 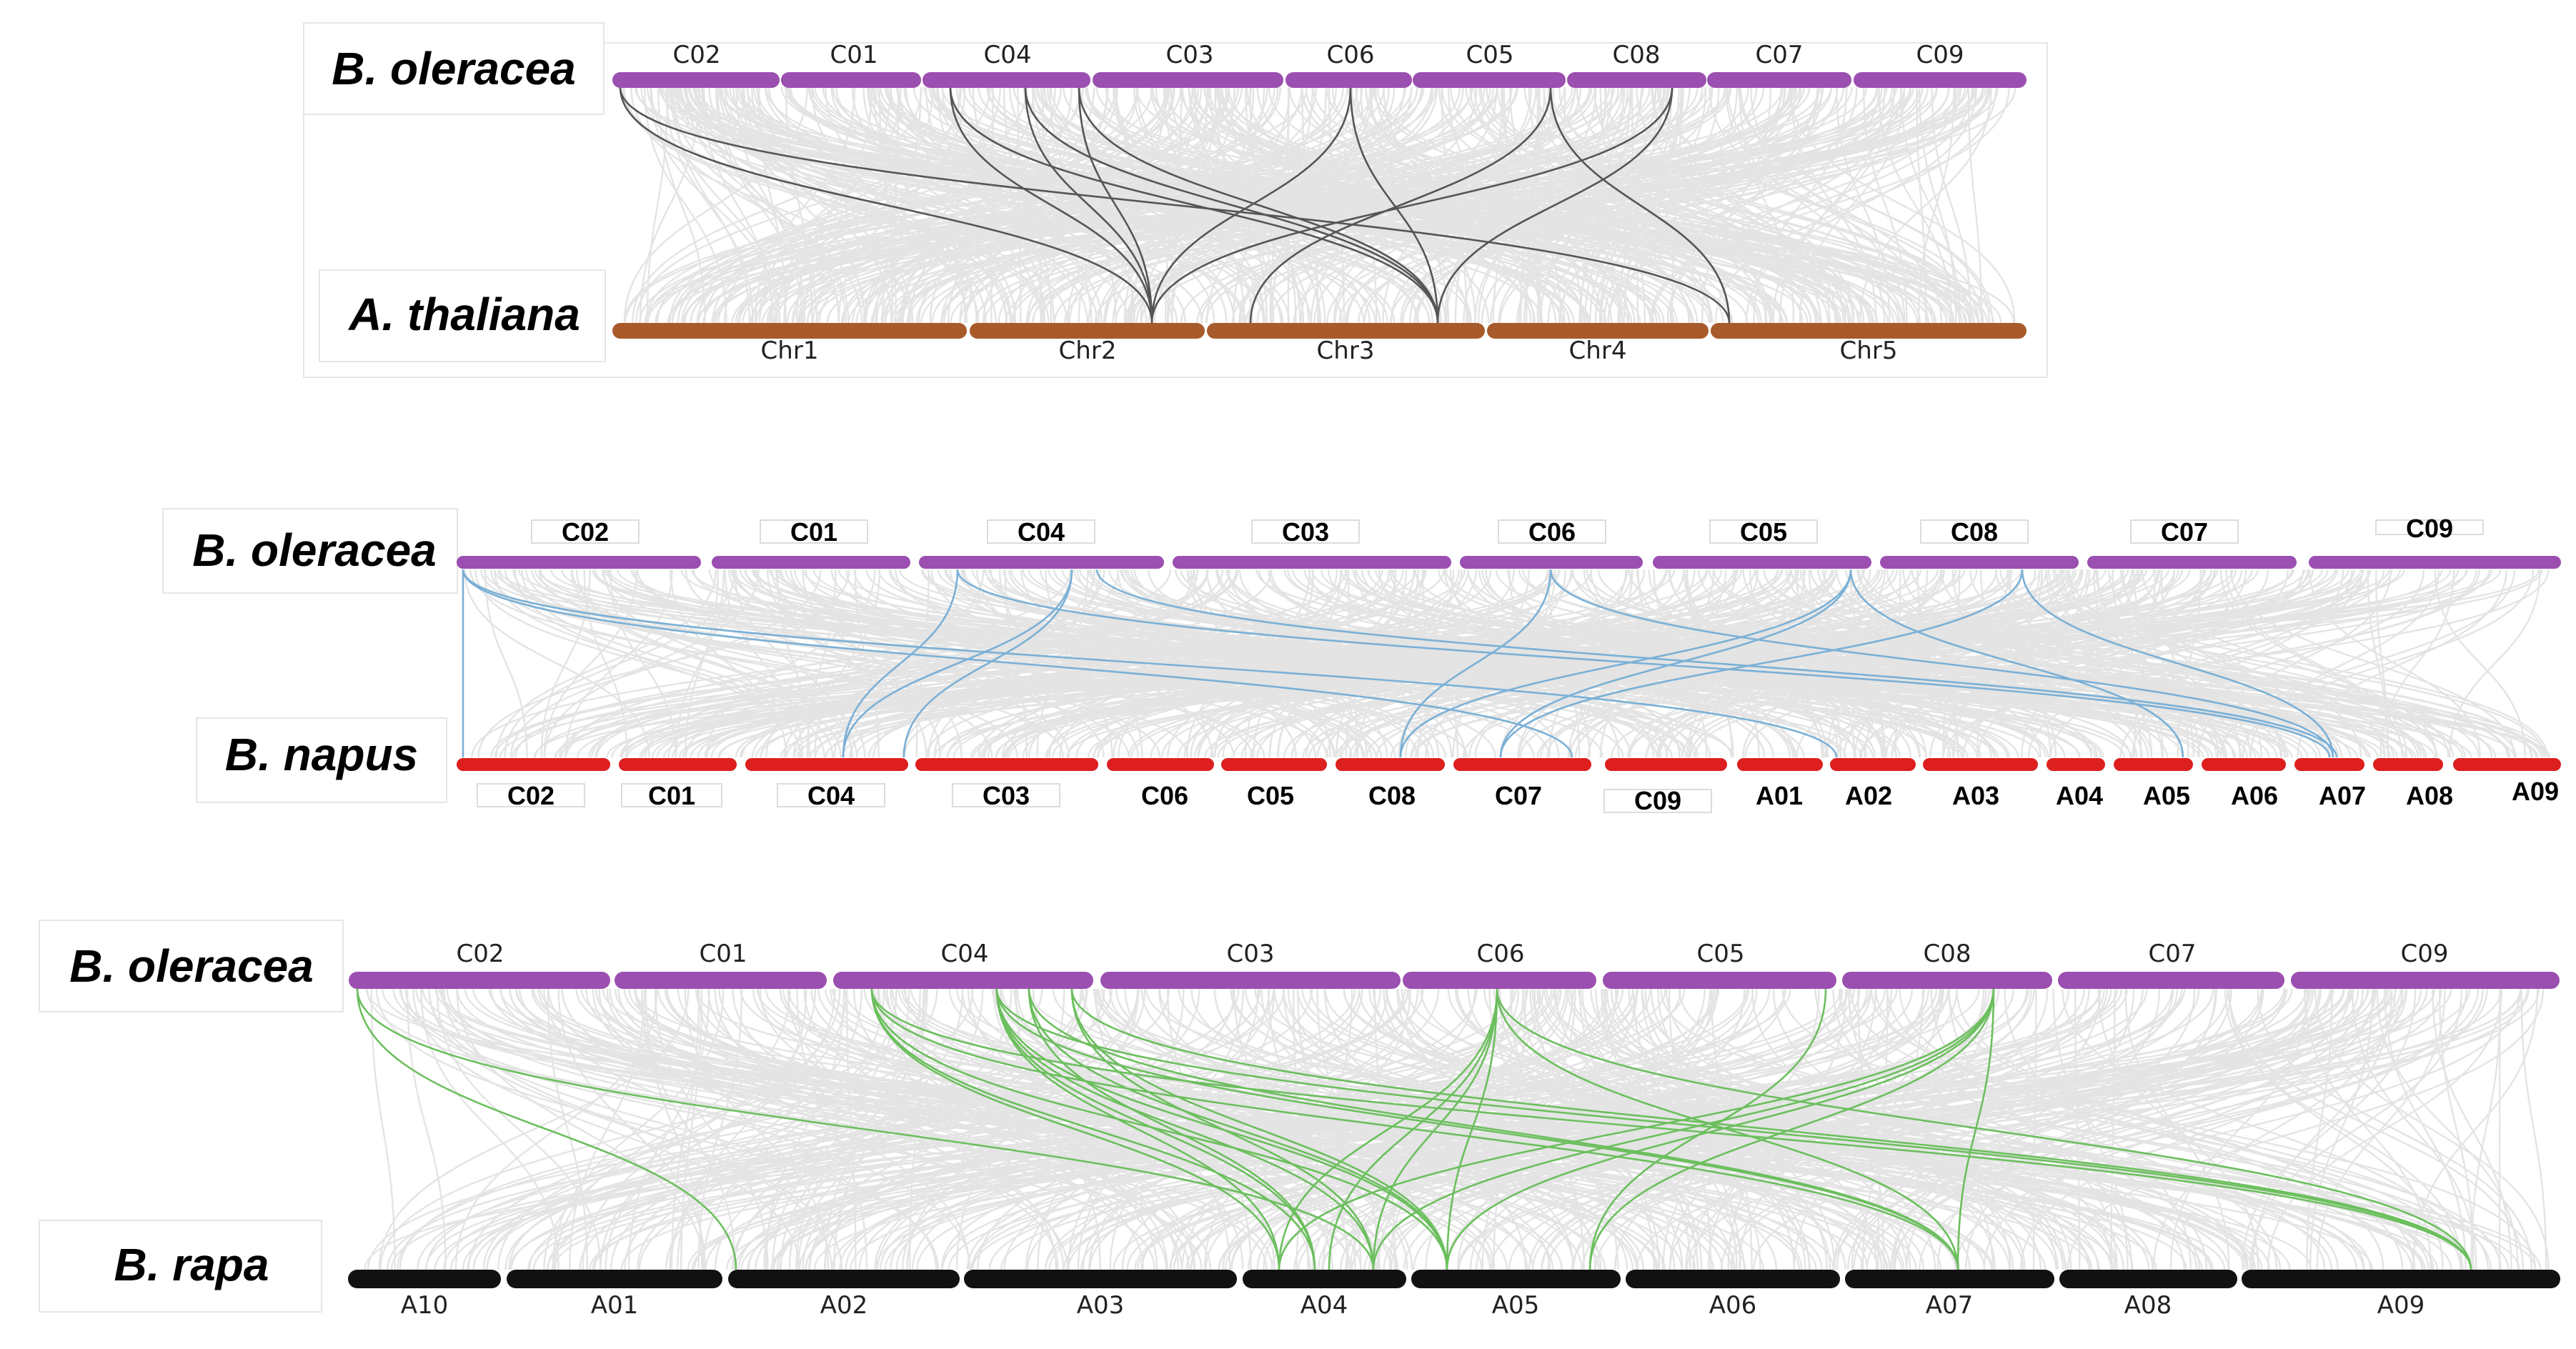 What do you see at coordinates (1868, 796) in the screenshot?
I see `panel2-bottom-chr-label: A02` at bounding box center [1868, 796].